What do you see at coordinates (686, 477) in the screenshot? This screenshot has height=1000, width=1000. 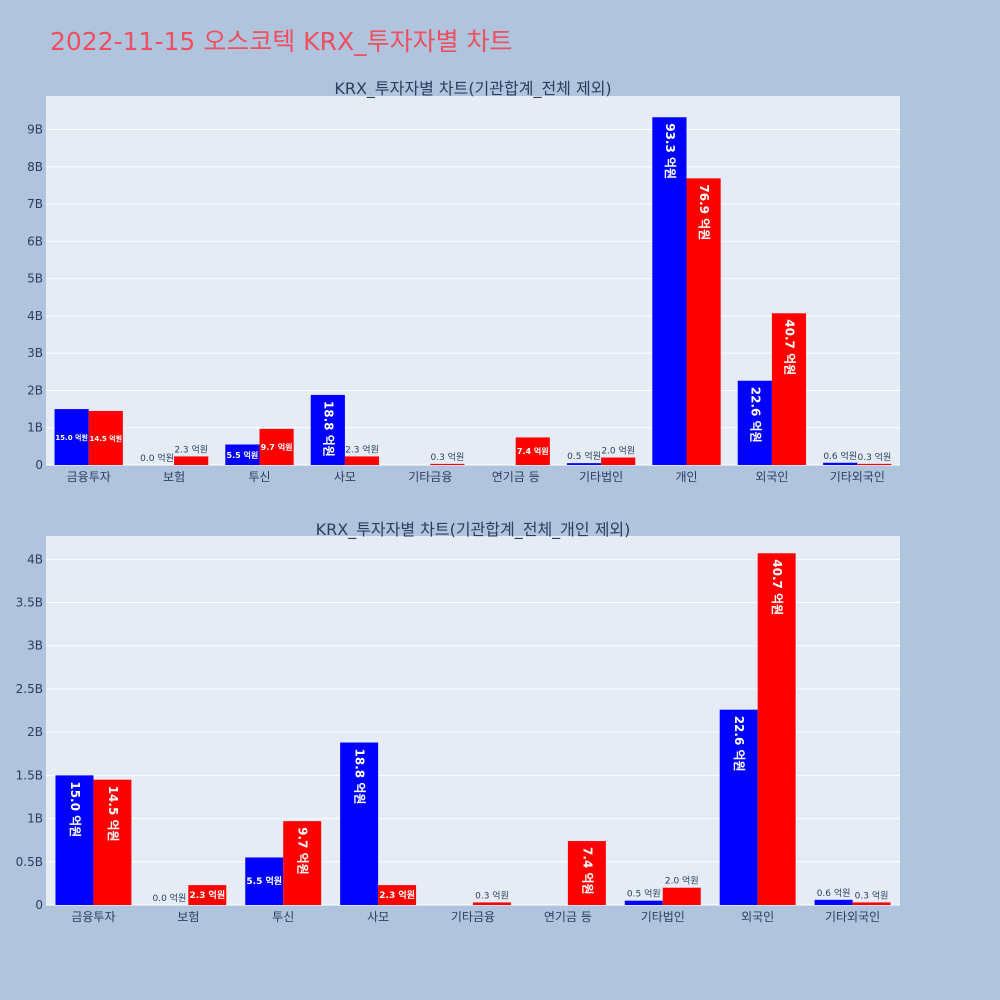 I see `x-tick-label: 개인` at bounding box center [686, 477].